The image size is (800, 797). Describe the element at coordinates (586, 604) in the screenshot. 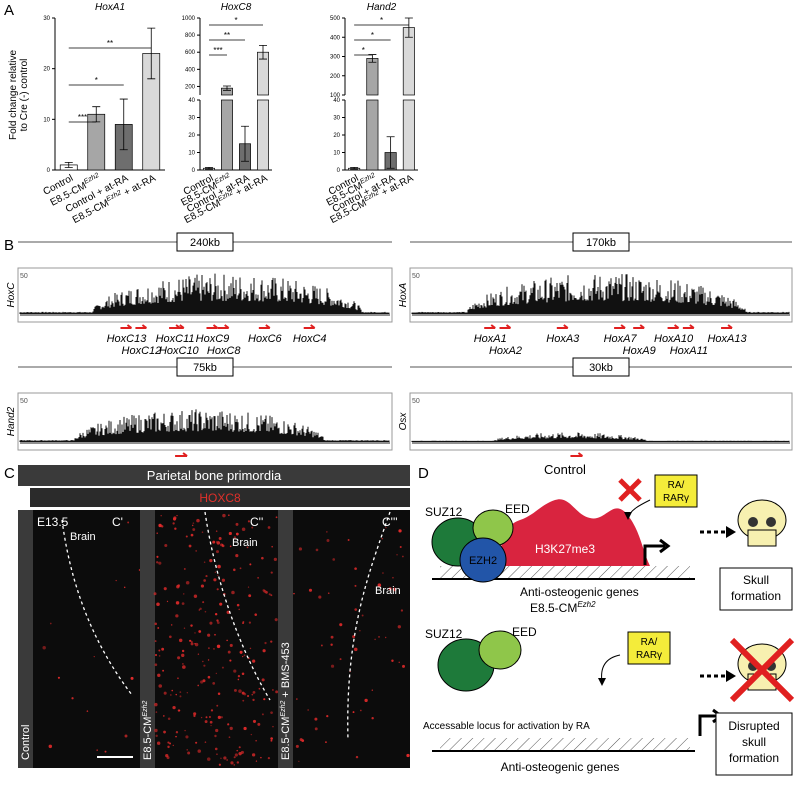

I see `label-sup: Ezh2` at that location.